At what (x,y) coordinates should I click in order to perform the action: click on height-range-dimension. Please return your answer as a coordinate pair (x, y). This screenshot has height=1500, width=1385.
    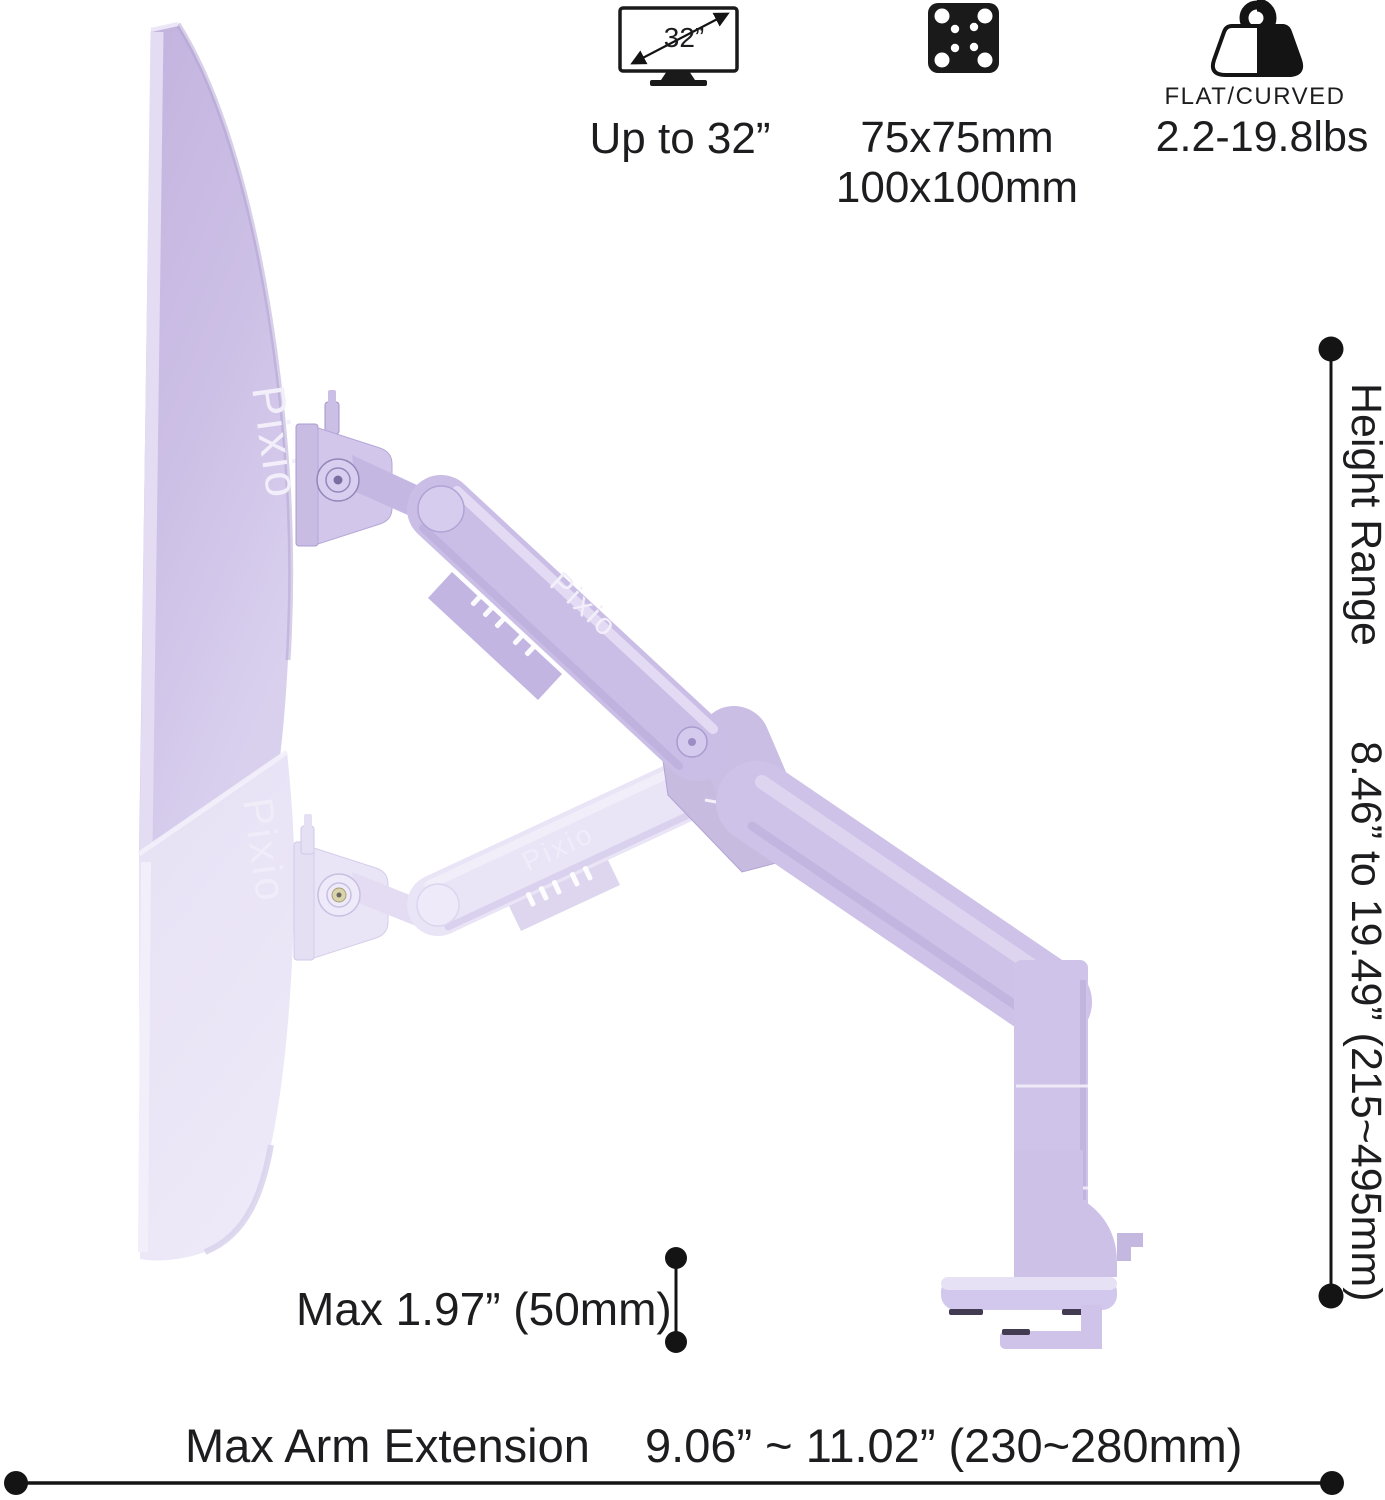
    Looking at the image, I should click on (1331, 822).